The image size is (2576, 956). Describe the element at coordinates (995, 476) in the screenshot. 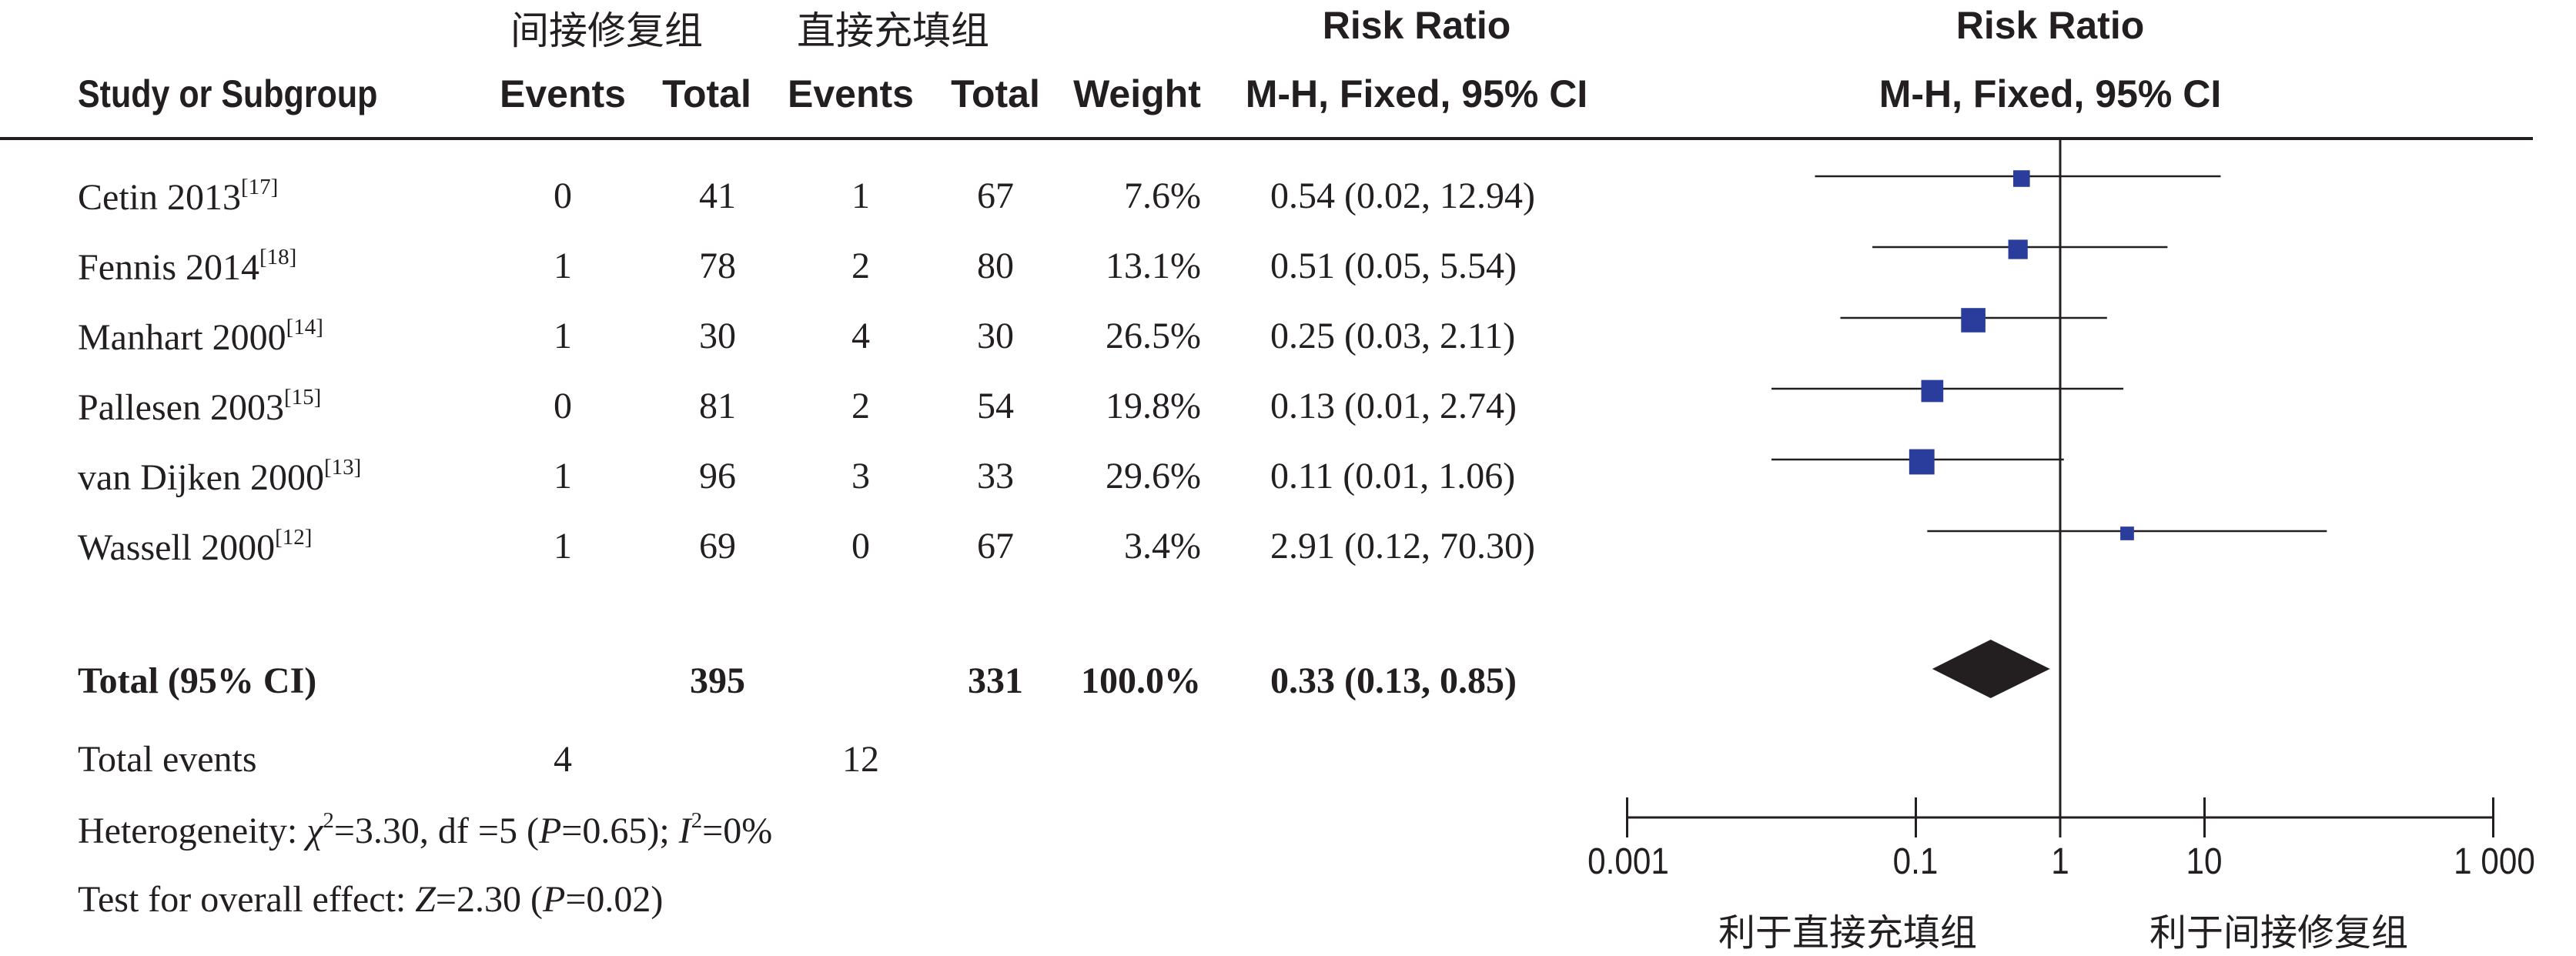

I see `total-direct: 33` at that location.